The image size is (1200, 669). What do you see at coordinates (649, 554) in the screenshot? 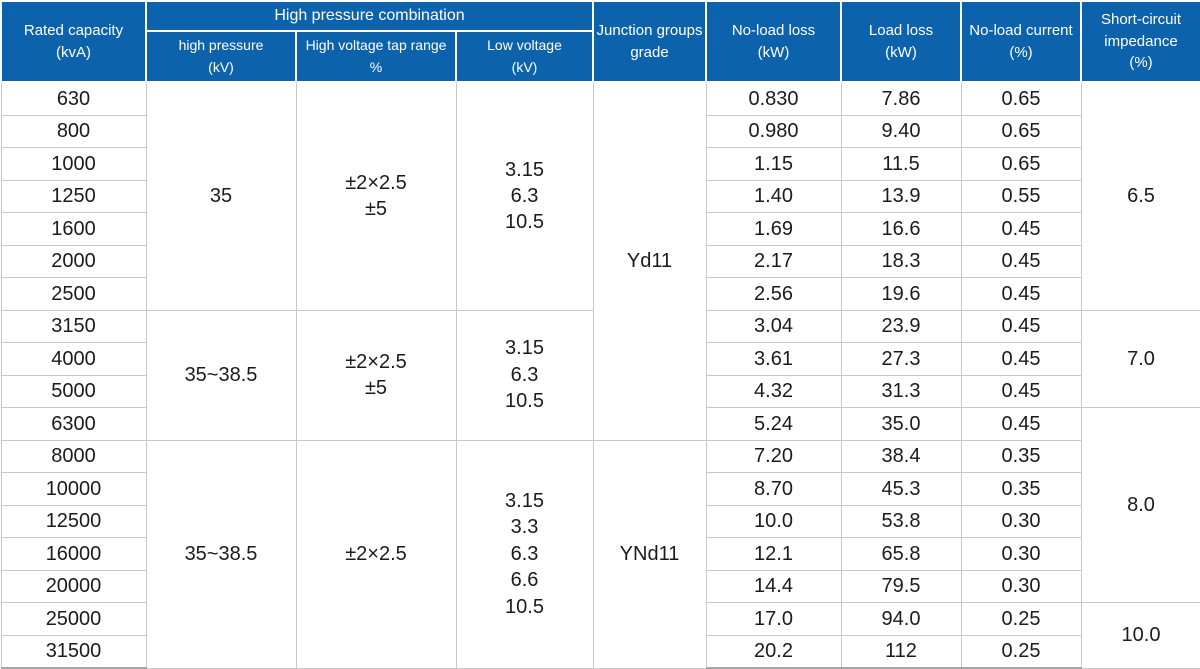
I see `cell-junction-ynd11: YNd11` at bounding box center [649, 554].